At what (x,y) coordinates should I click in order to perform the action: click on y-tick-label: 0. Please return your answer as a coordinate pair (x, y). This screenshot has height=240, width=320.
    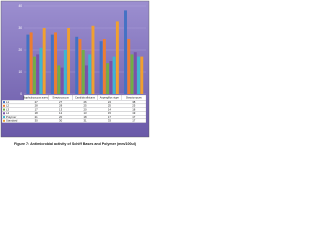
    Looking at the image, I should click on (21, 94).